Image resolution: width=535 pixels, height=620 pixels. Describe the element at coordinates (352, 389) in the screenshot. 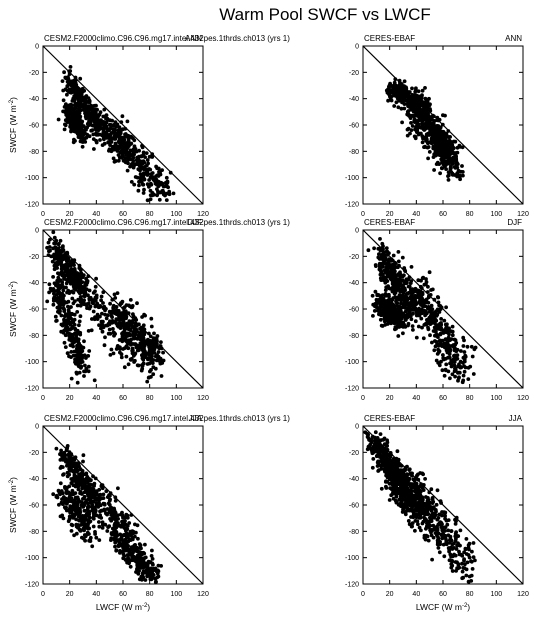

I see `y-tick-label: -120` at that location.